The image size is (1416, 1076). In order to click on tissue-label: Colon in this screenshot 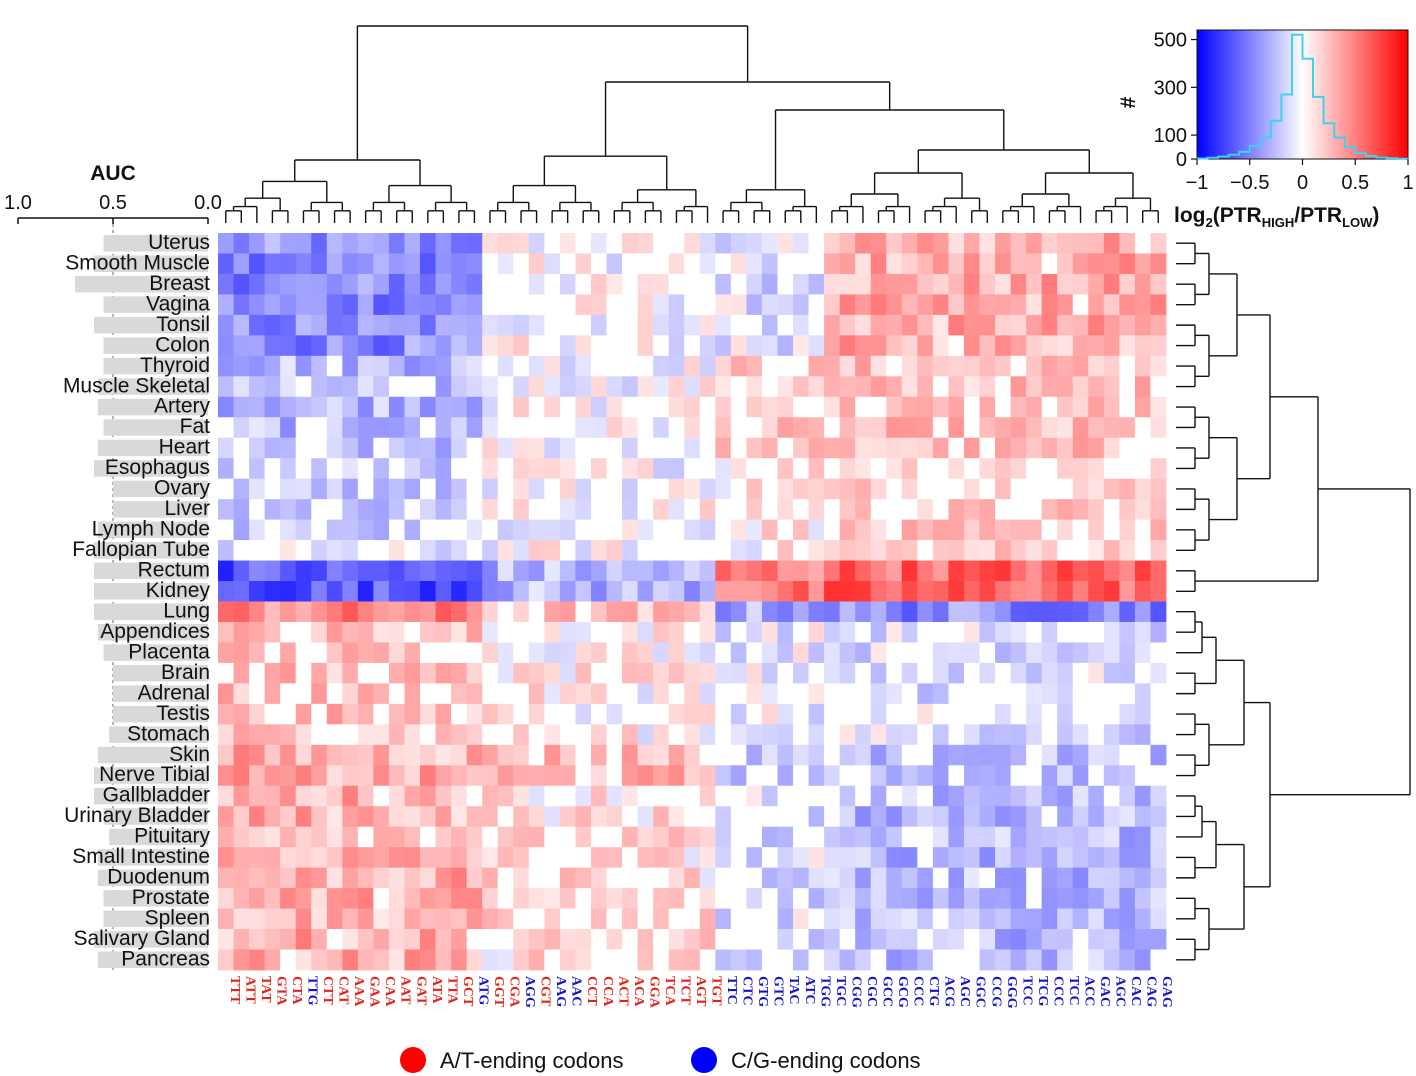, I will do `click(182, 344)`.